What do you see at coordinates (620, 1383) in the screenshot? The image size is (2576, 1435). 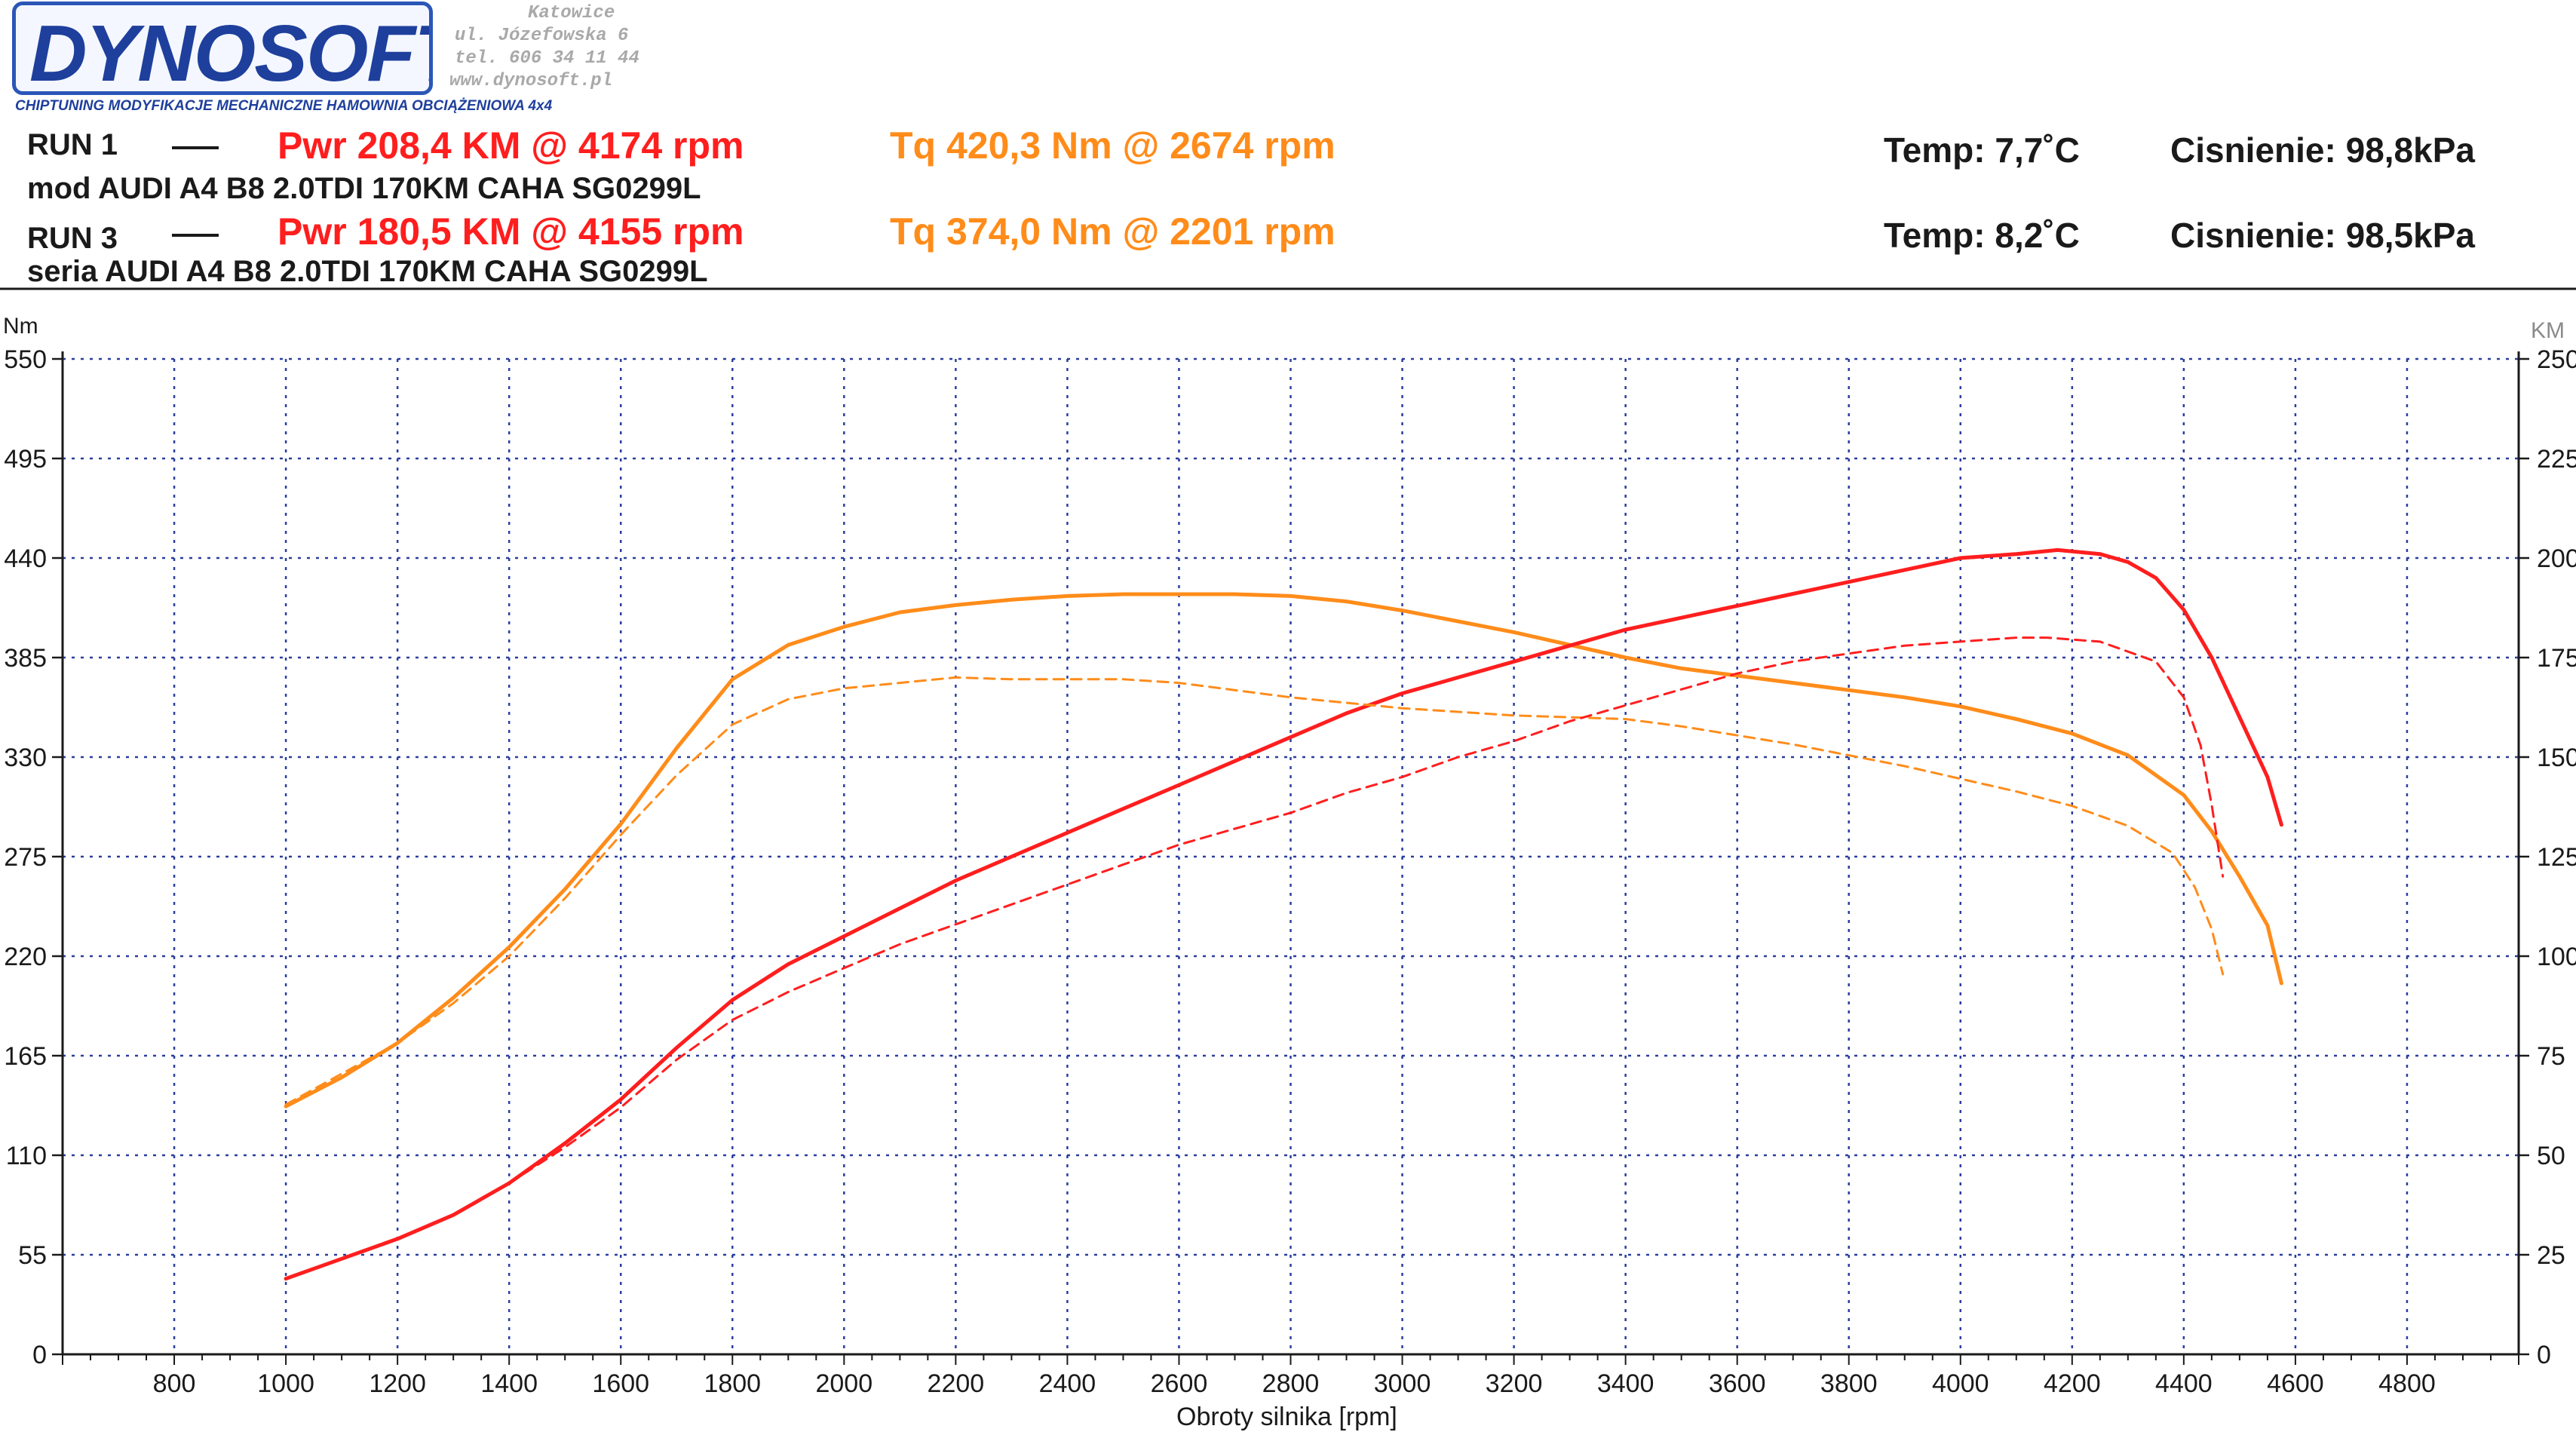 I see `x-tick-label: 1600` at bounding box center [620, 1383].